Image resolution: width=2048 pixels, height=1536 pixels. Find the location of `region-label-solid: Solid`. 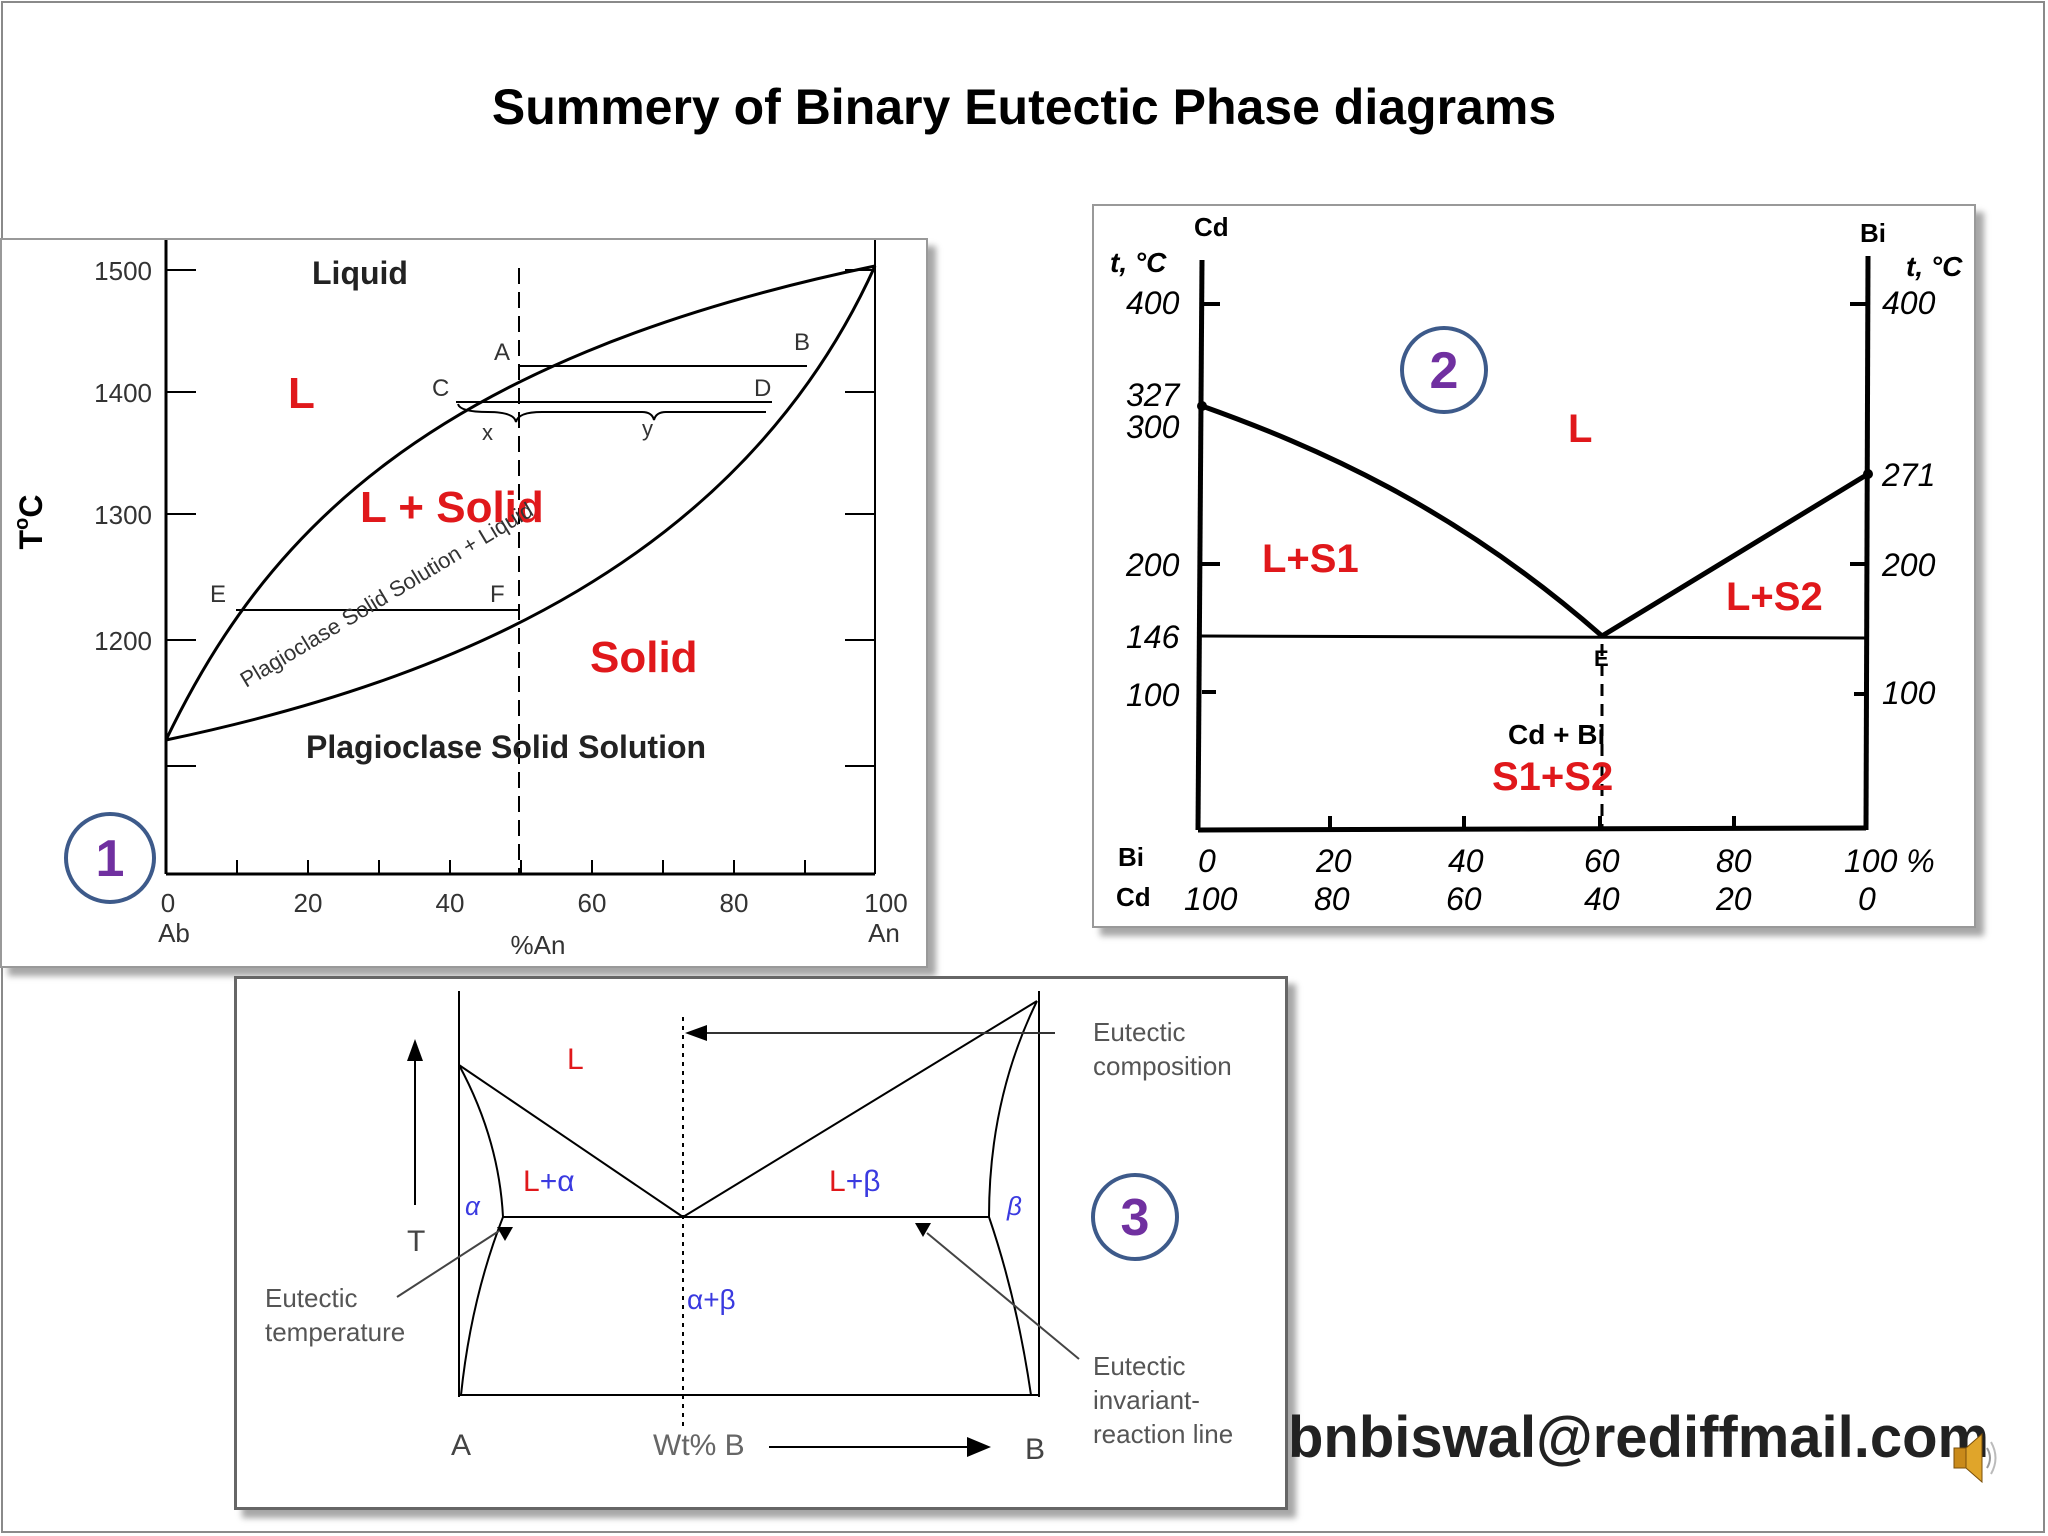

region-label-solid: Solid is located at coordinates (644, 657).